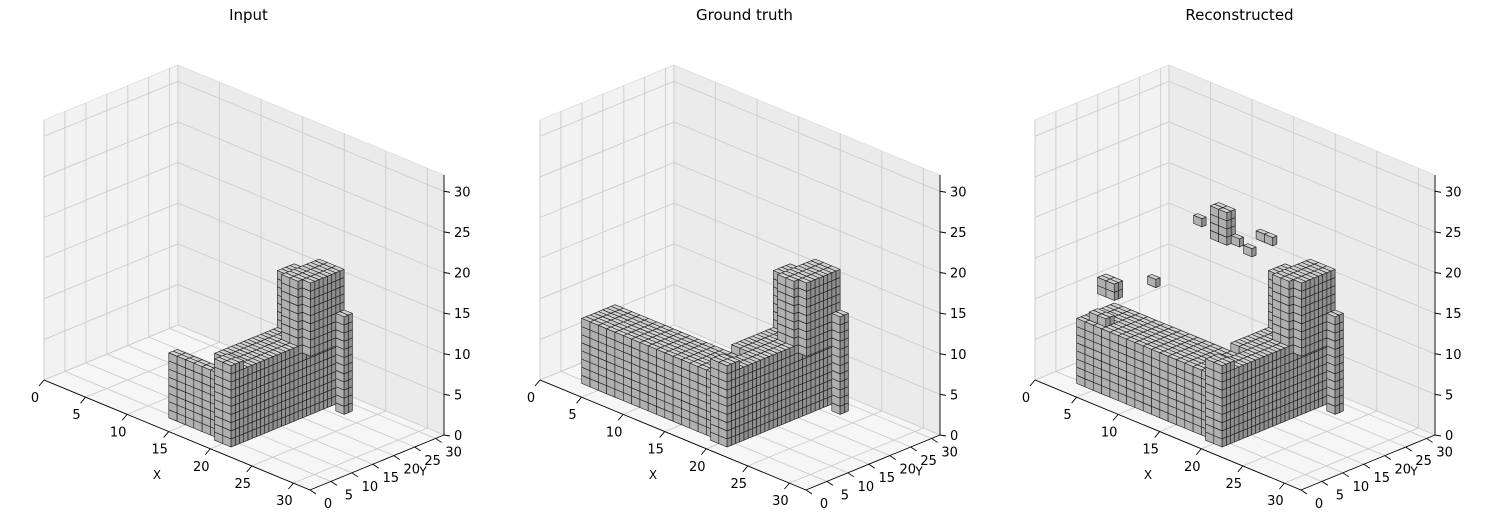 This screenshot has height=513, width=1493. Describe the element at coordinates (453, 452) in the screenshot. I see `y-tick-label: 30` at that location.